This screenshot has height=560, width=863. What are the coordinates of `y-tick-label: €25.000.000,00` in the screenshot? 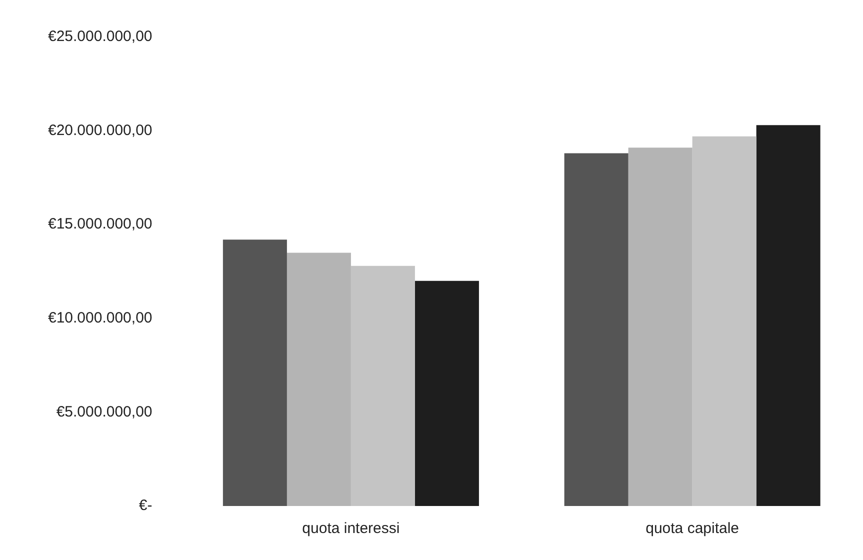 It's located at (100, 37).